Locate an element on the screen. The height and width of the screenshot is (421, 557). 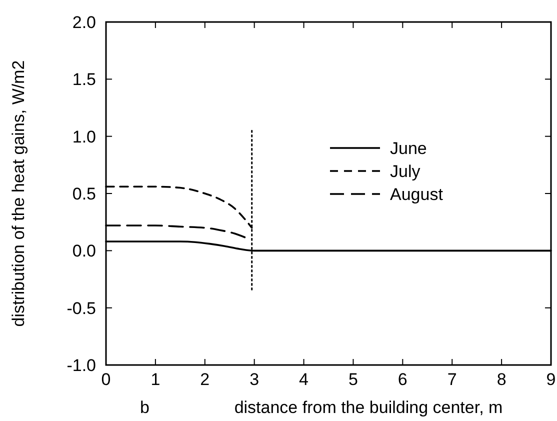
x-axis-title: distance from the building center, m is located at coordinates (368, 407).